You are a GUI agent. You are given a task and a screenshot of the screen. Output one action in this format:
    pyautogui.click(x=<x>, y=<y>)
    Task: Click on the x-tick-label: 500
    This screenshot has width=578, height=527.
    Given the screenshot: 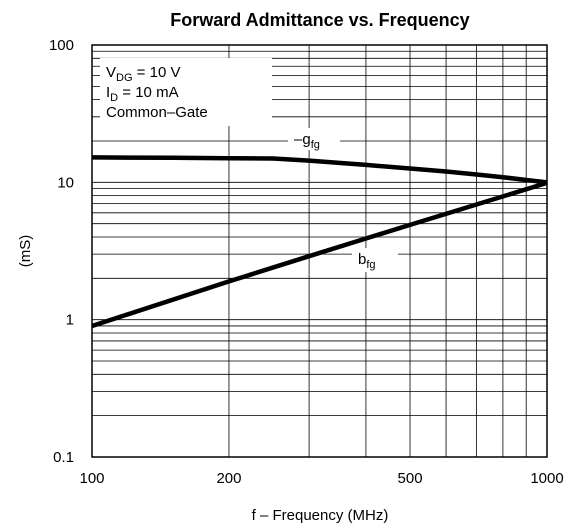 What is the action you would take?
    pyautogui.click(x=410, y=478)
    